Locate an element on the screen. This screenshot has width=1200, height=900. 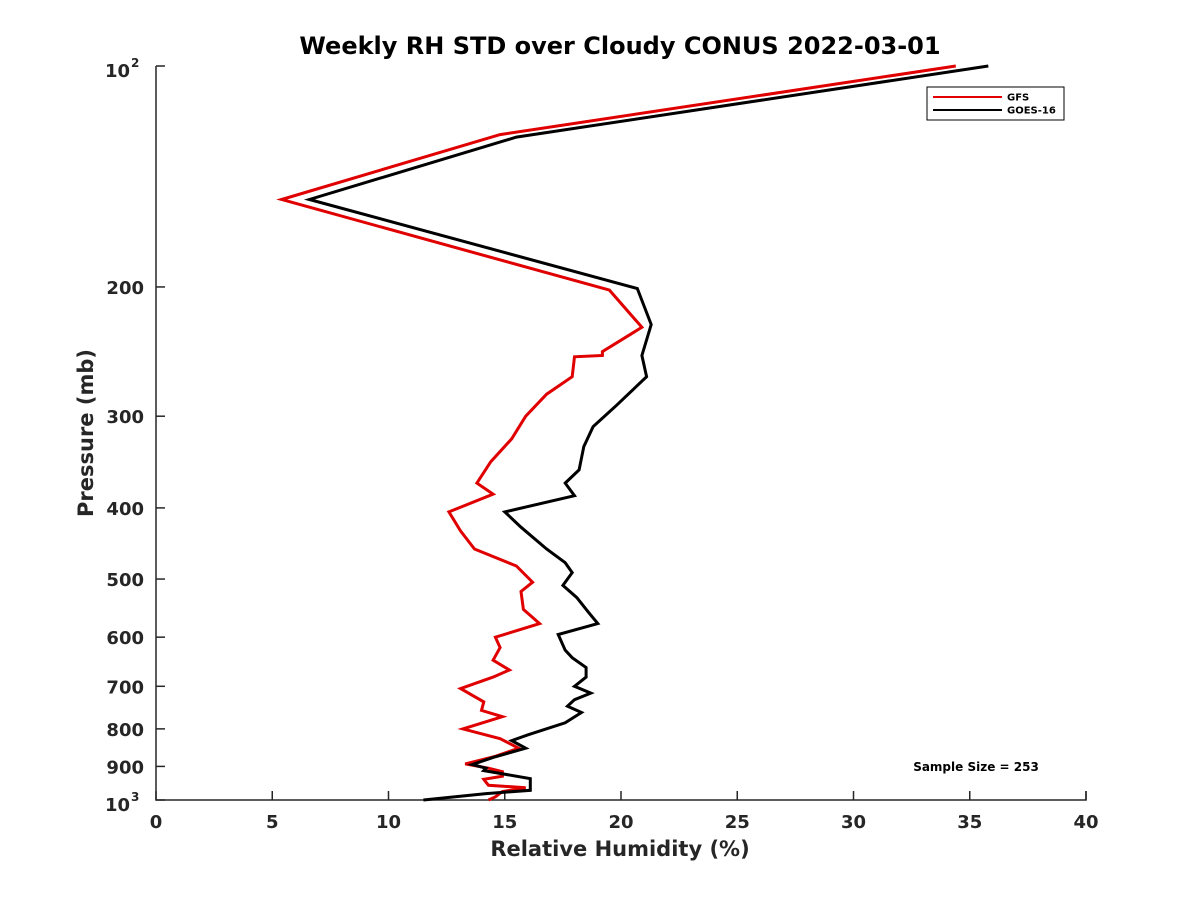
y-tick-label: 10 2 is located at coordinates (122, 69).